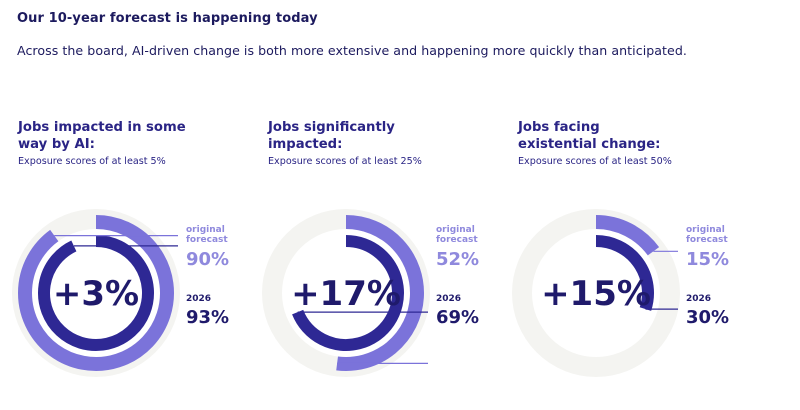 Image resolution: width=800 pixels, height=410 pixels. Describe the element at coordinates (358, 136) in the screenshot. I see `chart-title: Jobs significantly impacted:` at that location.